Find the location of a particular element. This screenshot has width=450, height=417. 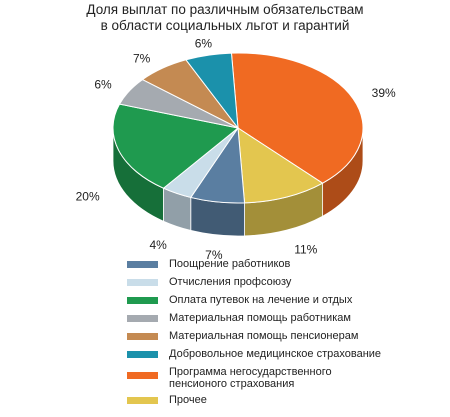

pie-label-программа-негосударственного-пенсионого-страхования: 39% is located at coordinates (384, 93).